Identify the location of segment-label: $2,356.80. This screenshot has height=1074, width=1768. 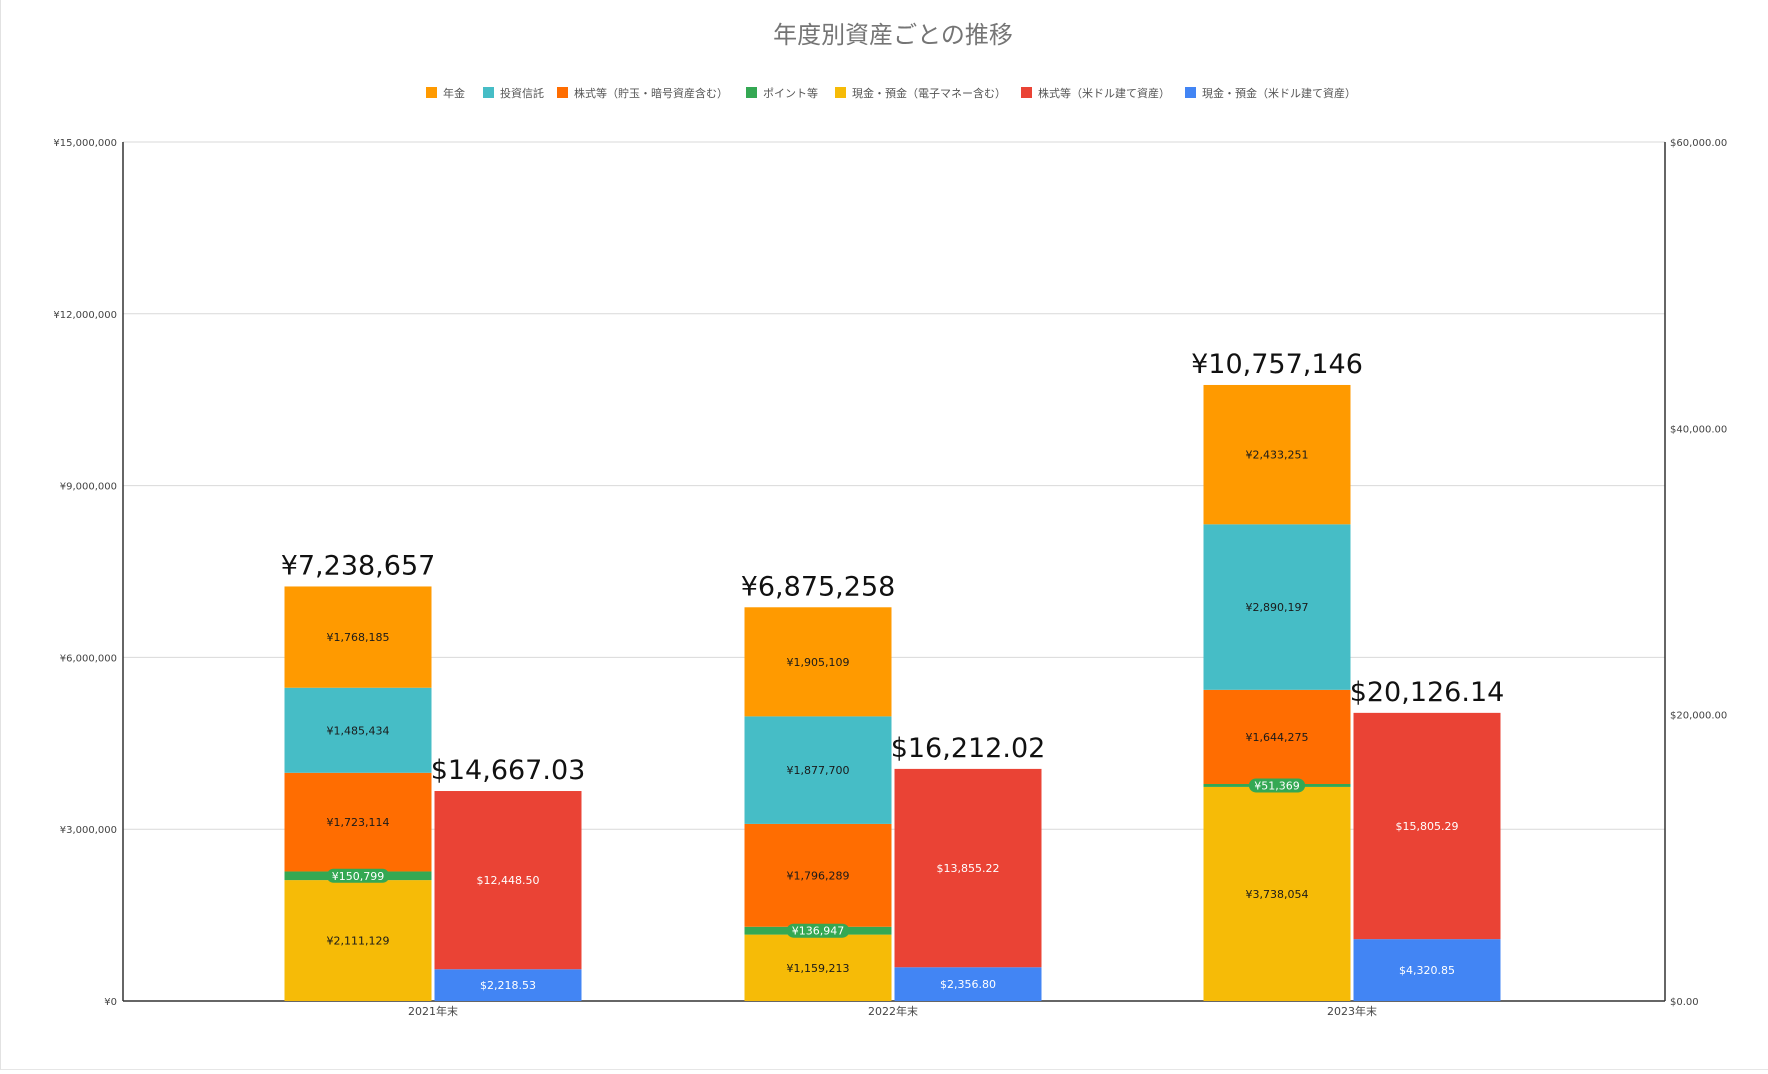
(968, 984).